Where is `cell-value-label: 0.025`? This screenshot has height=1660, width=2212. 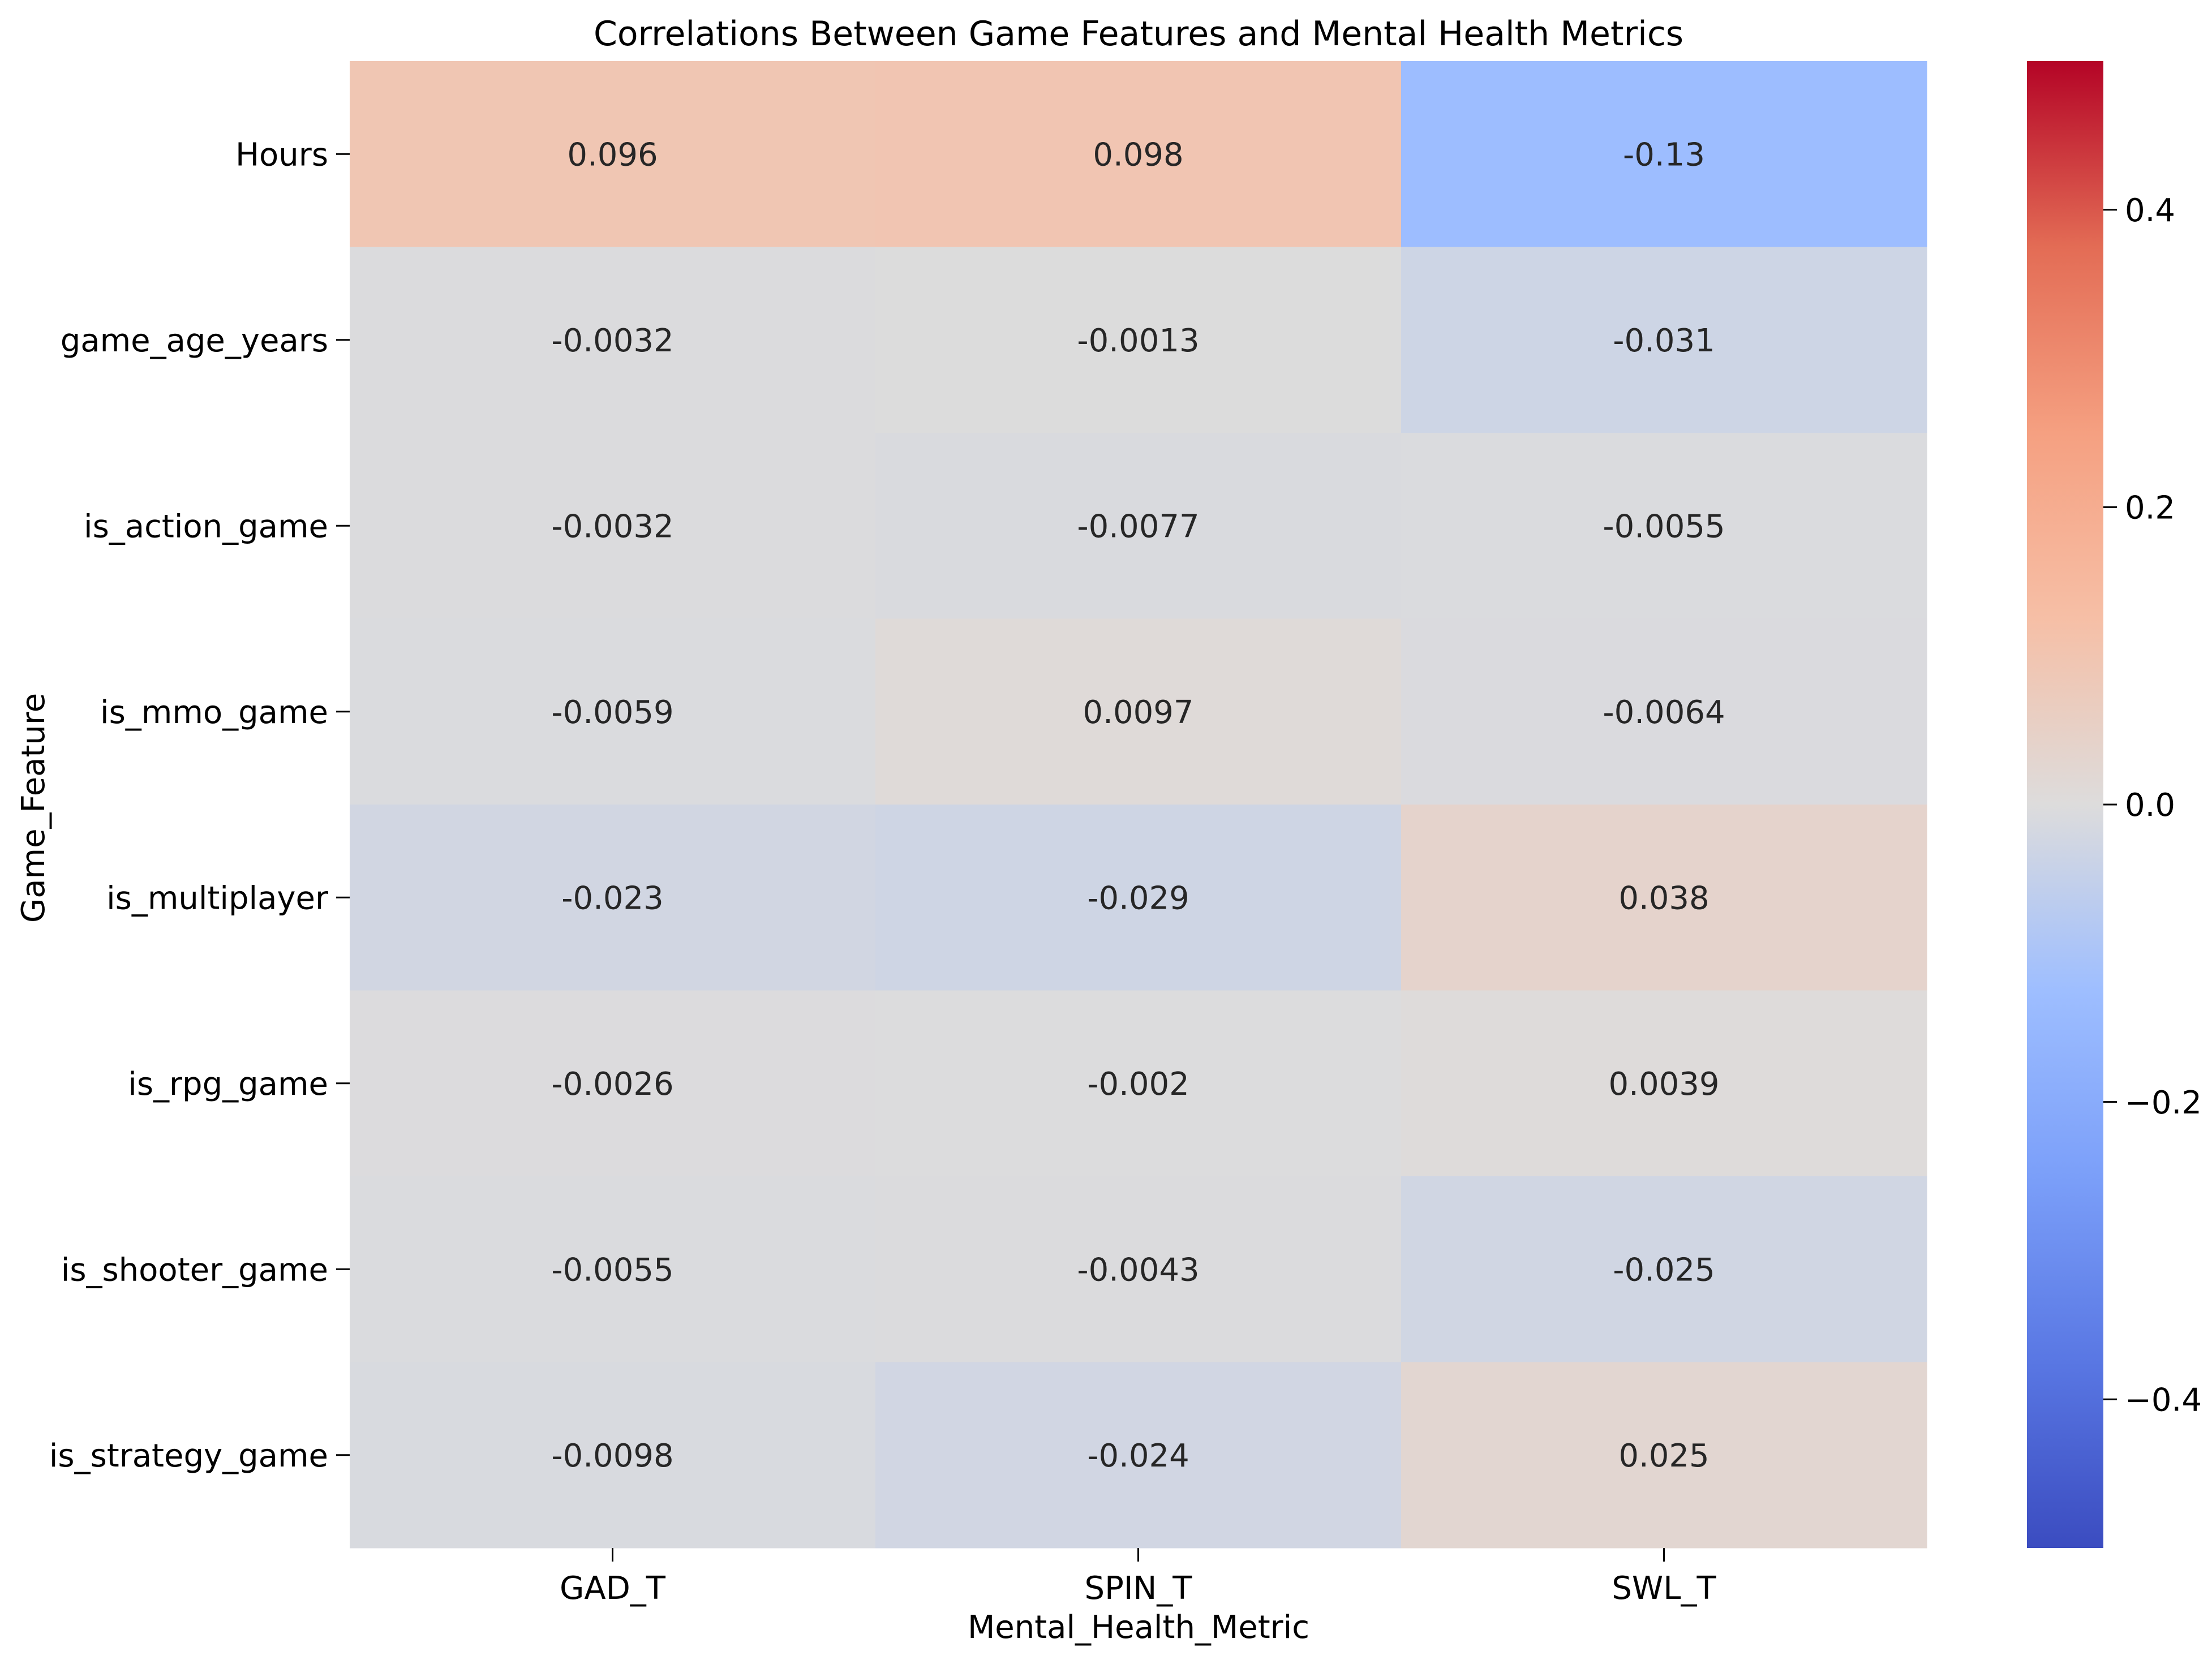 cell-value-label: 0.025 is located at coordinates (1664, 1456).